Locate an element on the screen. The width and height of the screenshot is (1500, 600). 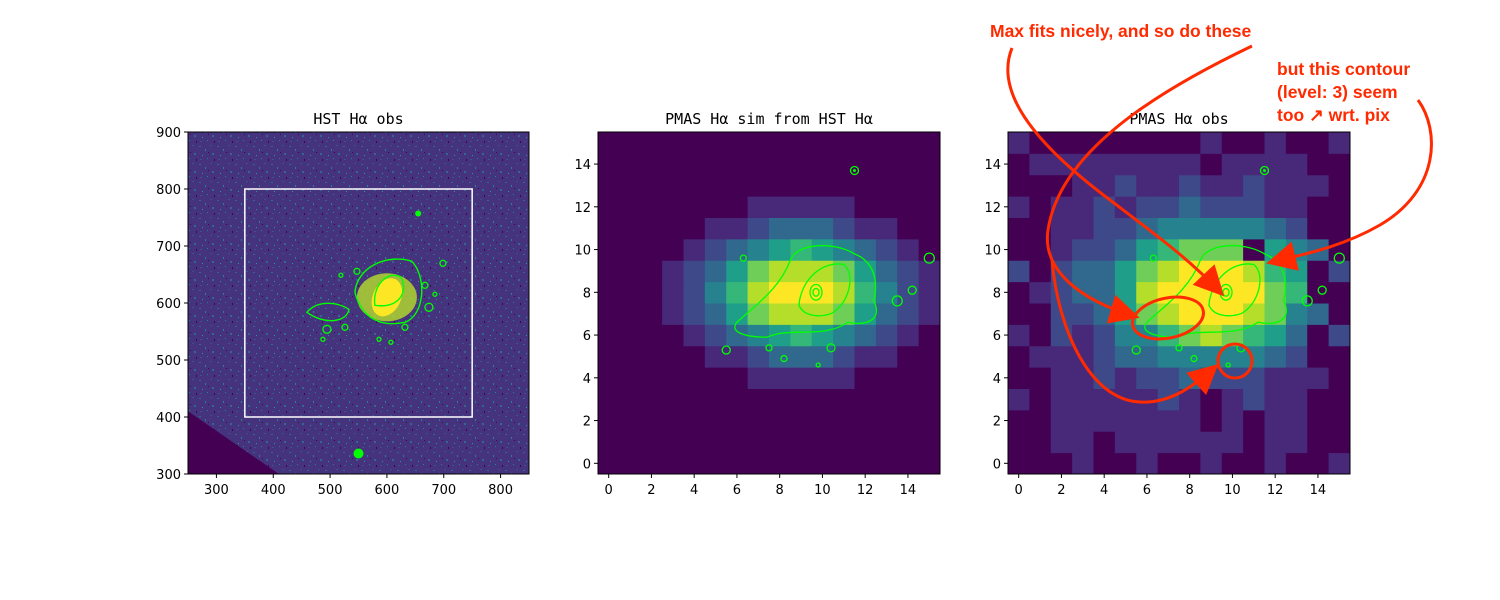
x-tick-label: 500 is located at coordinates (330, 490).